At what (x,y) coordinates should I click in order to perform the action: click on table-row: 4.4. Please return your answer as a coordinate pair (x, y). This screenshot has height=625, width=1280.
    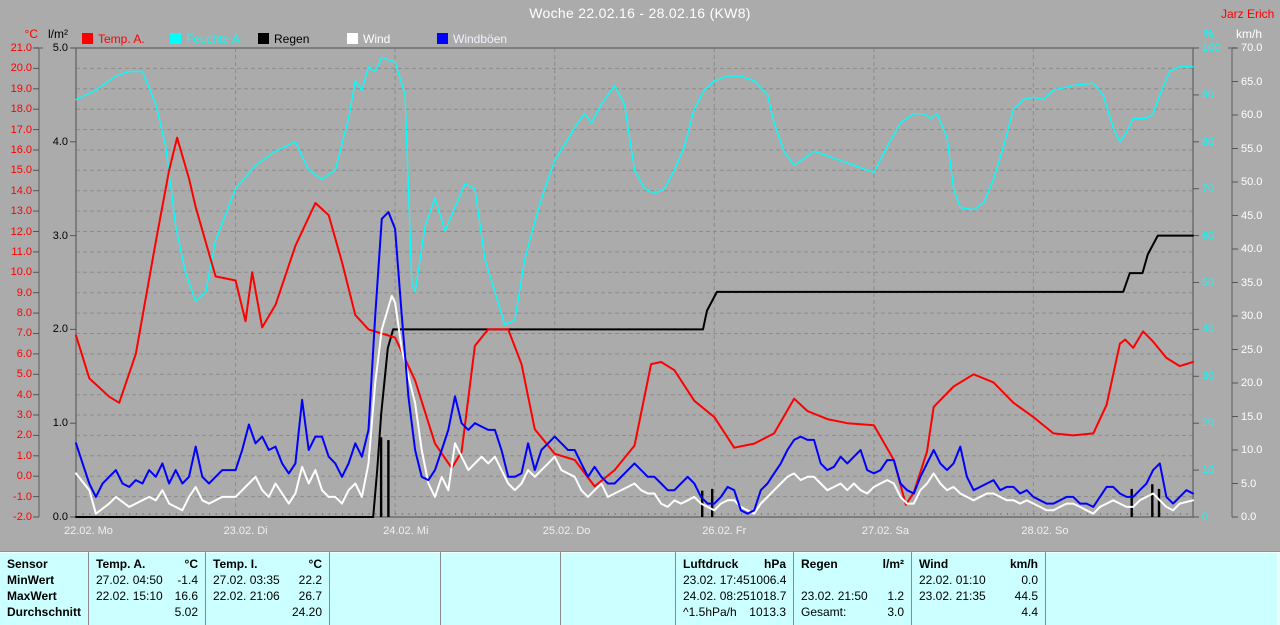
    Looking at the image, I should click on (978, 612).